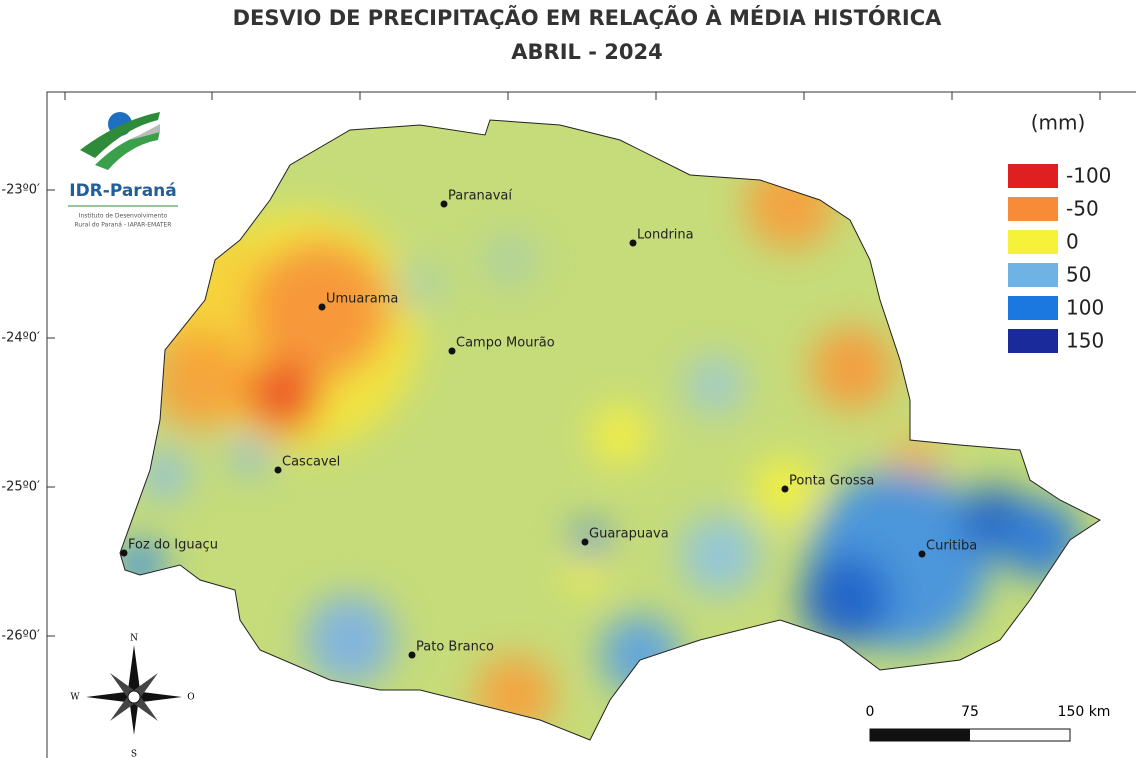  What do you see at coordinates (190, 698) in the screenshot?
I see `compass-label: O` at bounding box center [190, 698].